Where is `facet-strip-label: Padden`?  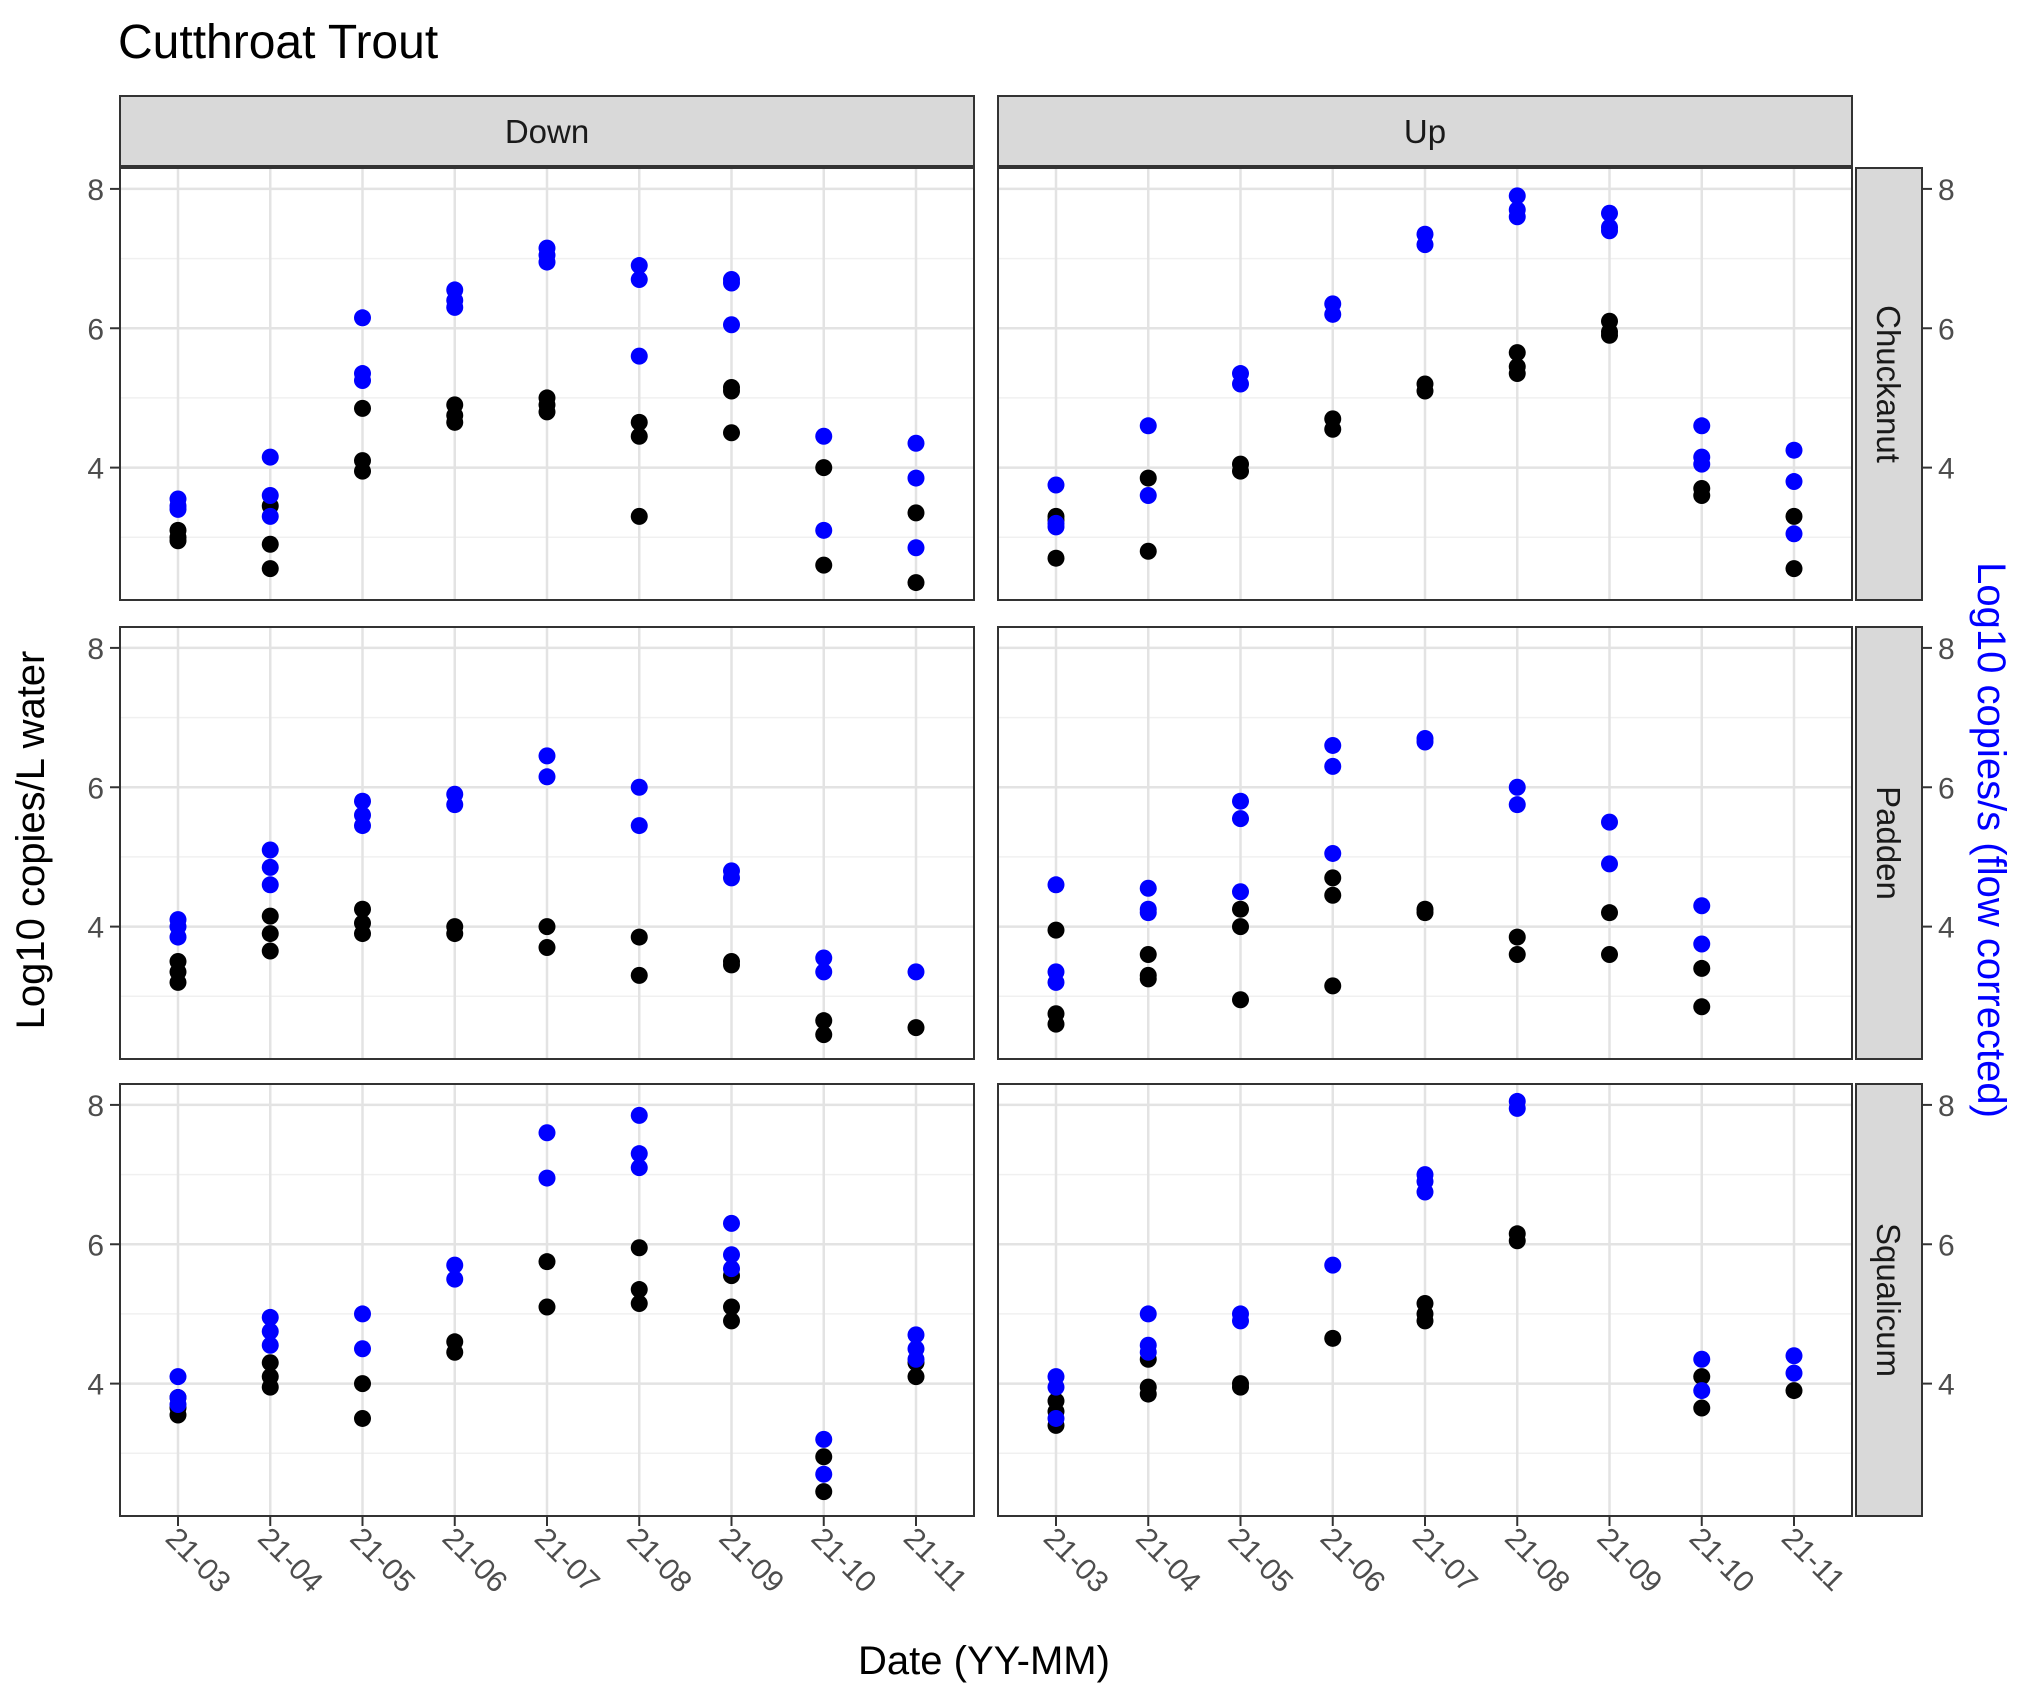 facet-strip-label: Padden is located at coordinates (1888, 843).